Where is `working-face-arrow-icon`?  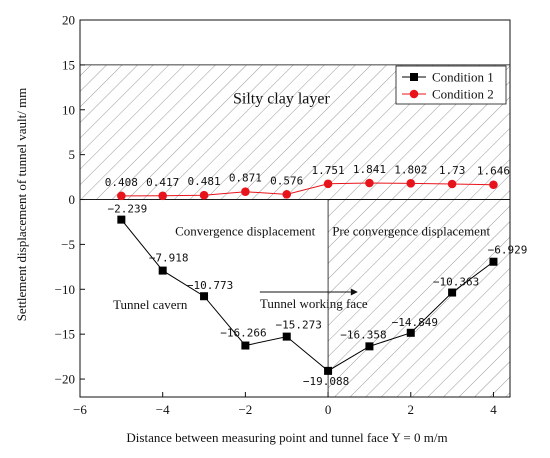
working-face-arrow-icon is located at coordinates (308, 292).